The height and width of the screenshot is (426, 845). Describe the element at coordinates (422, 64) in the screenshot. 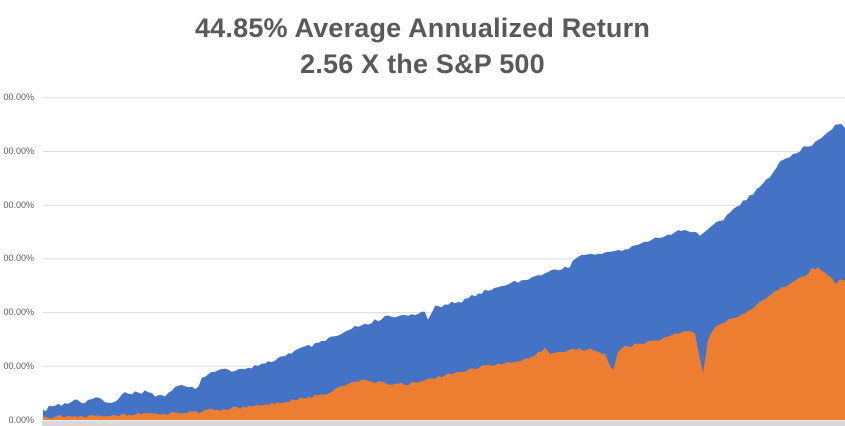

I see `chart-title-line-2: 2.56 X the S&P 500` at that location.